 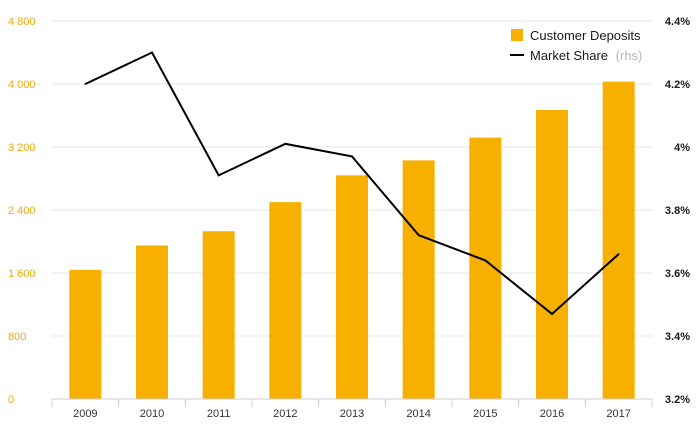 I want to click on right-axis-tick-label: 4.4%, so click(x=677, y=22).